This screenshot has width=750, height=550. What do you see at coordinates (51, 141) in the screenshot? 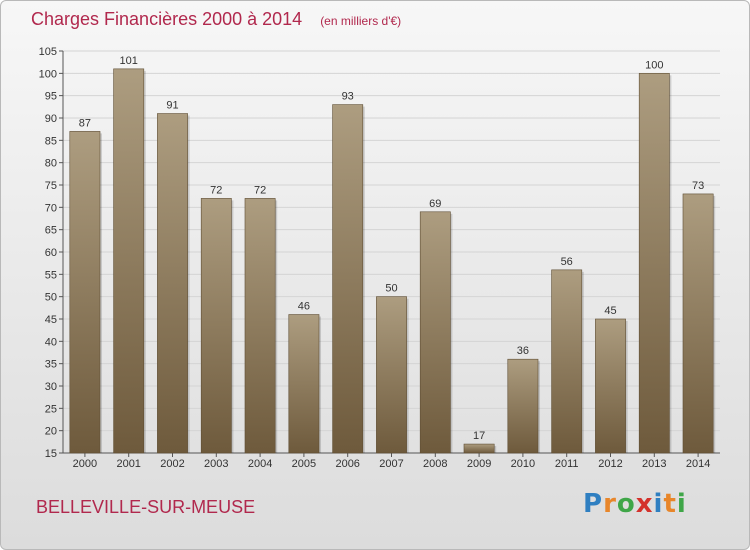
I see `y-tick-label: 85` at bounding box center [51, 141].